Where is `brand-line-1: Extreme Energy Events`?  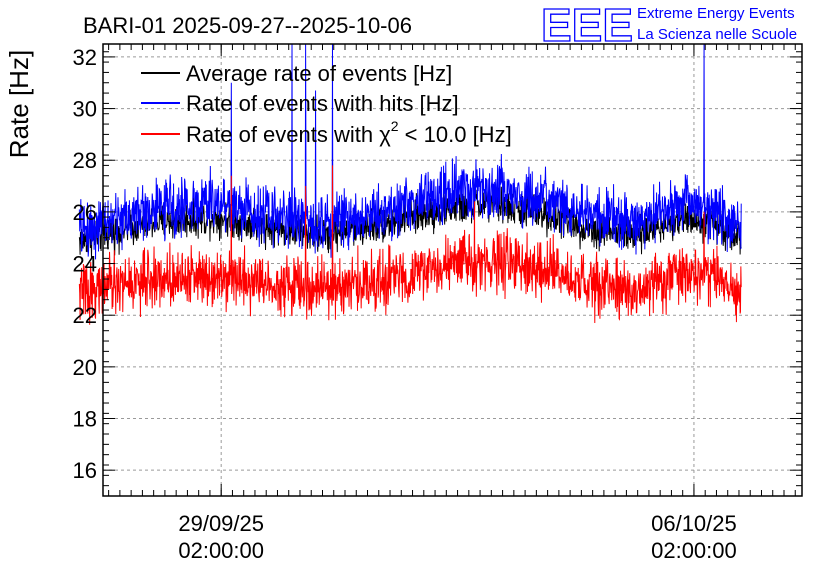
brand-line-1: Extreme Energy Events is located at coordinates (716, 13).